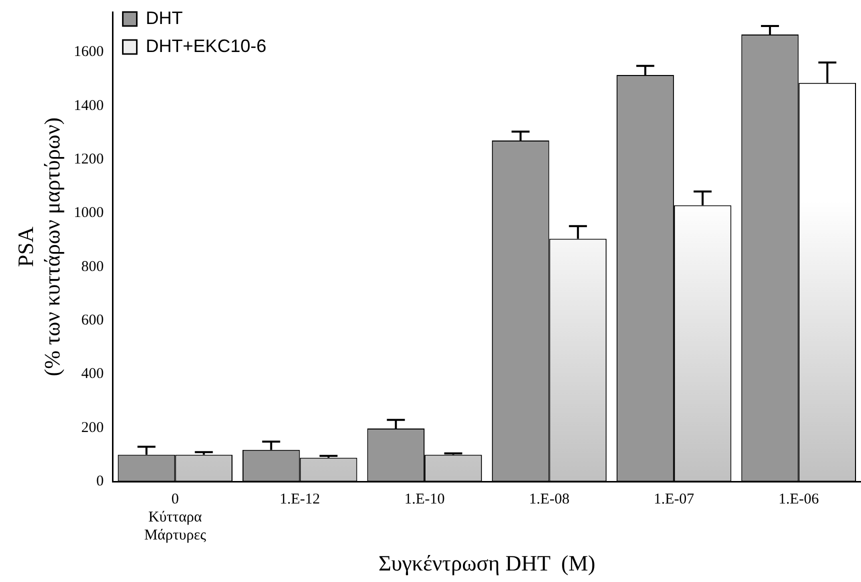 The height and width of the screenshot is (582, 861). What do you see at coordinates (92, 320) in the screenshot?
I see `y-tick-label: 600` at bounding box center [92, 320].